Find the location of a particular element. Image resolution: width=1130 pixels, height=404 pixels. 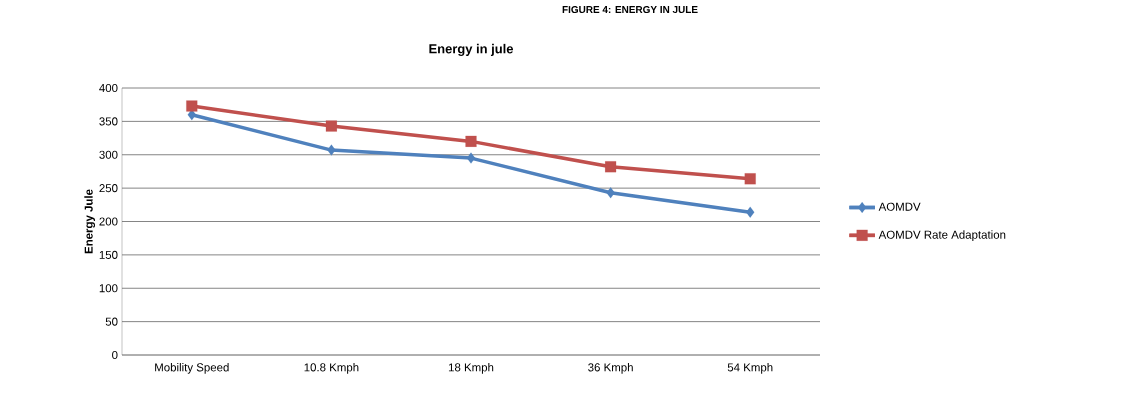

y-axis-title: Energy Jule is located at coordinates (90, 221).